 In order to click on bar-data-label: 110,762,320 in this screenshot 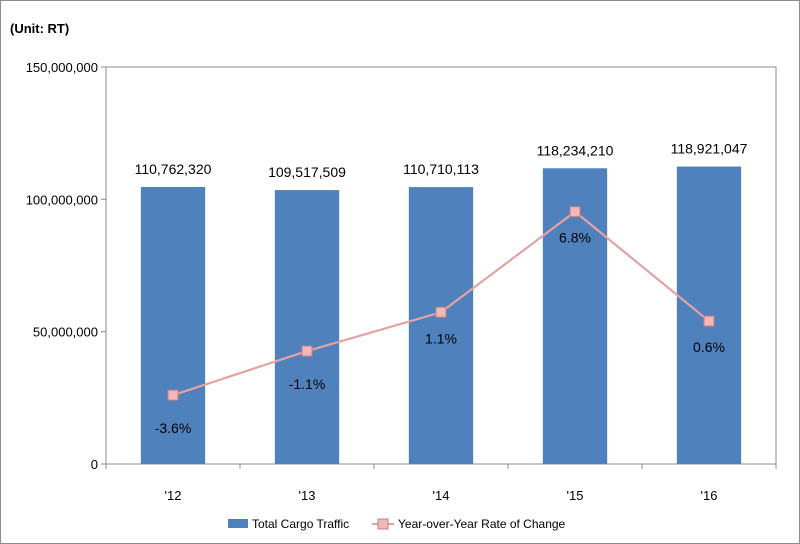, I will do `click(173, 169)`.